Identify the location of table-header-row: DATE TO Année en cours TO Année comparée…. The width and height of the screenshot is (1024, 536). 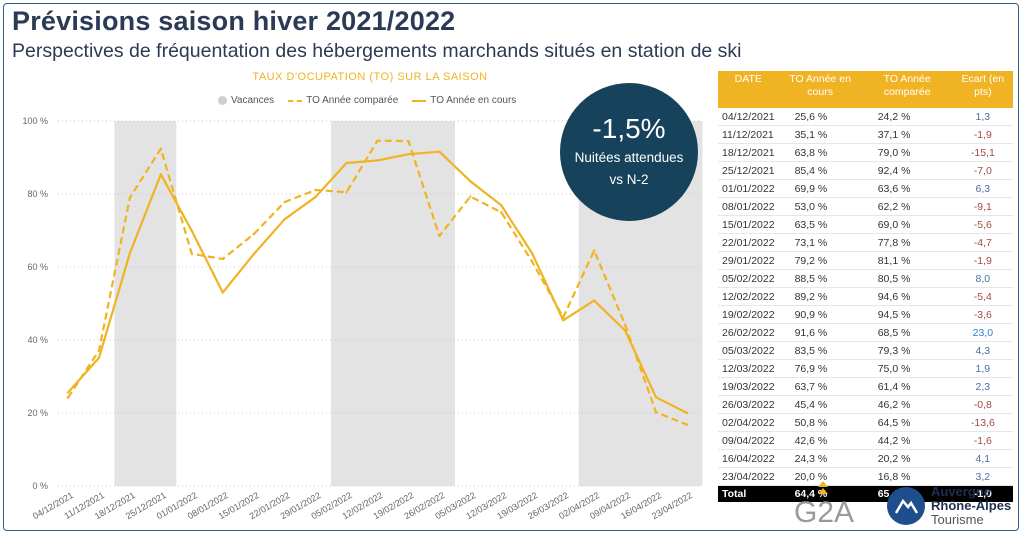
(865, 89).